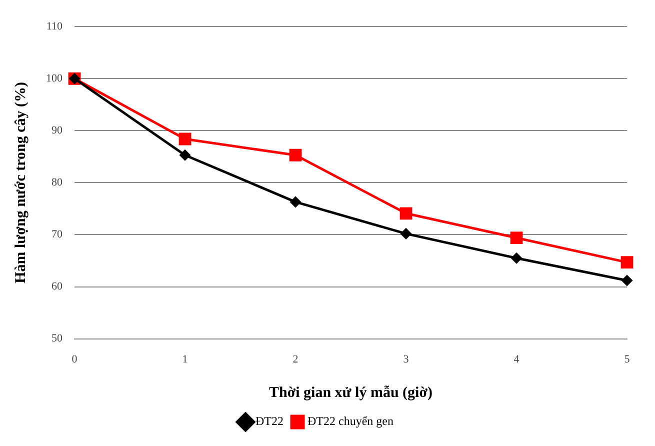 The image size is (655, 446). I want to click on y-tick-label: 70, so click(57, 234).